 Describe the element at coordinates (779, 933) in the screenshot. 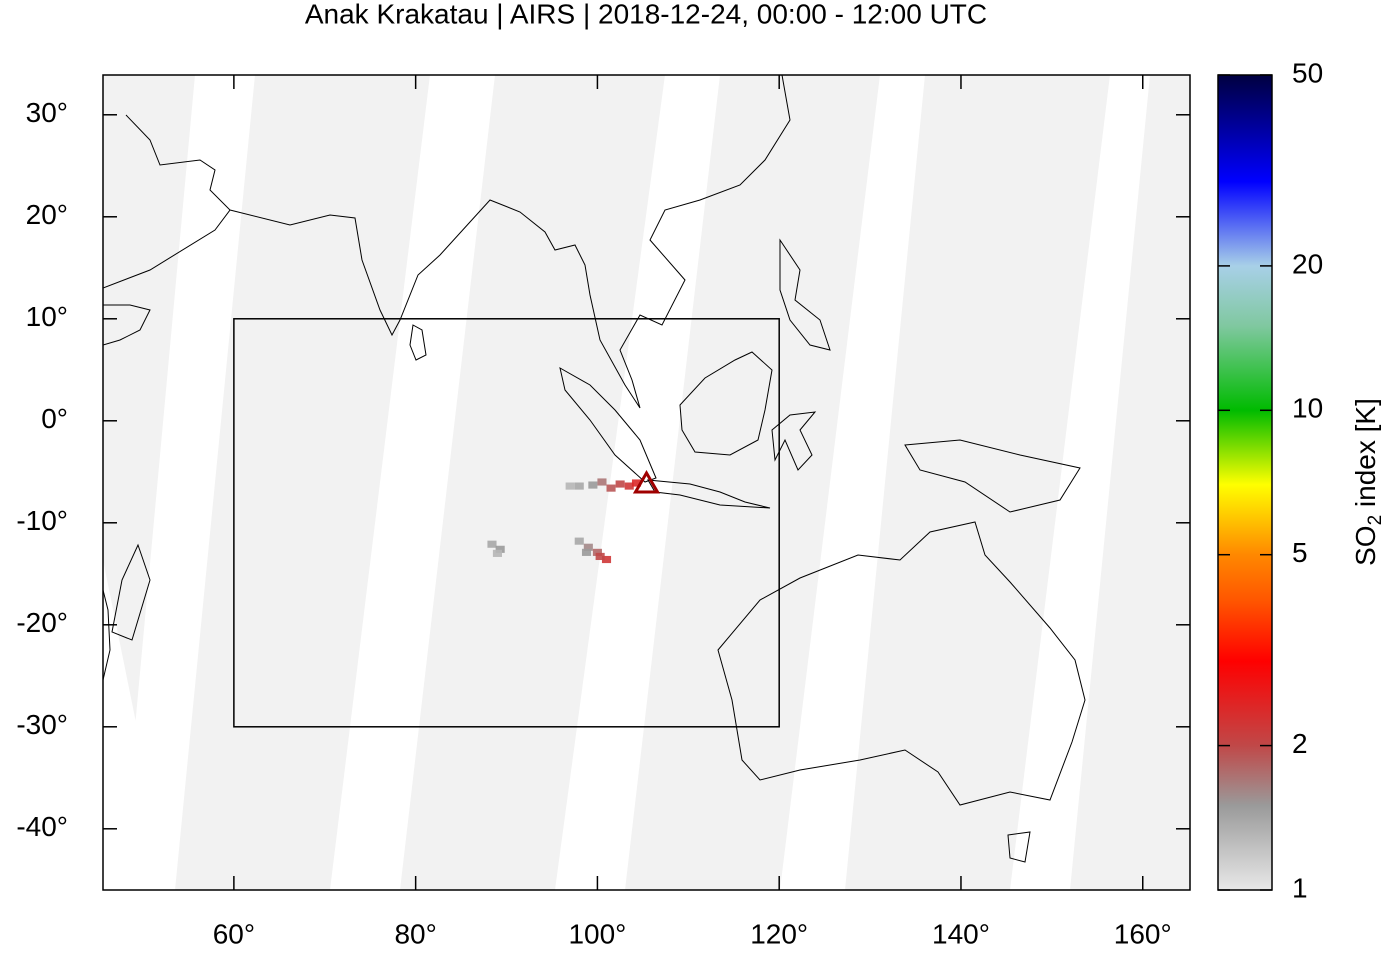

I see `x-tick-label: 120°` at that location.